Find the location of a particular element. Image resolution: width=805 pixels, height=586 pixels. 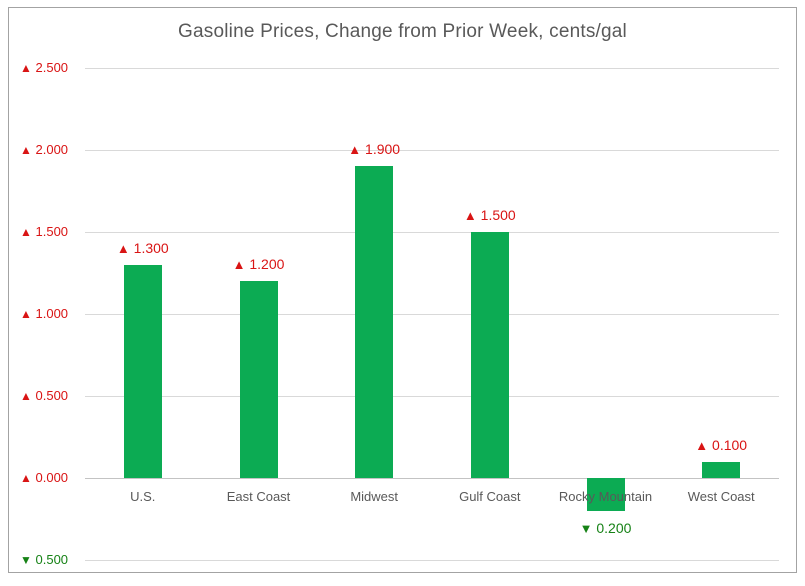

y-axis-tick-label: ▲ 2.000 is located at coordinates (44, 149).